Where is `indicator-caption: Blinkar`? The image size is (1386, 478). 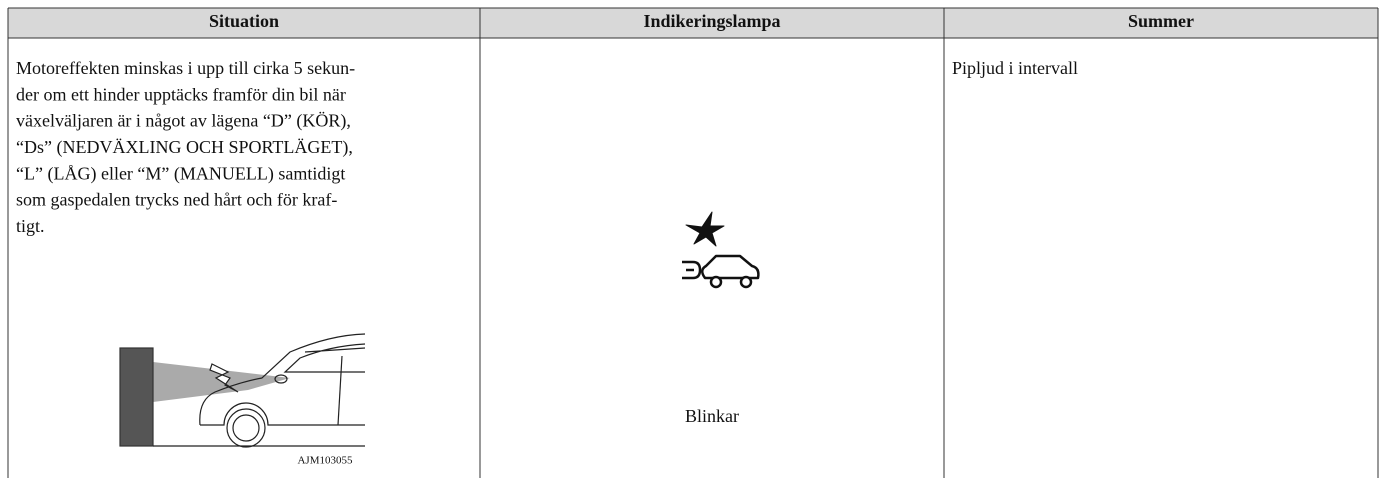
indicator-caption: Blinkar is located at coordinates (712, 416).